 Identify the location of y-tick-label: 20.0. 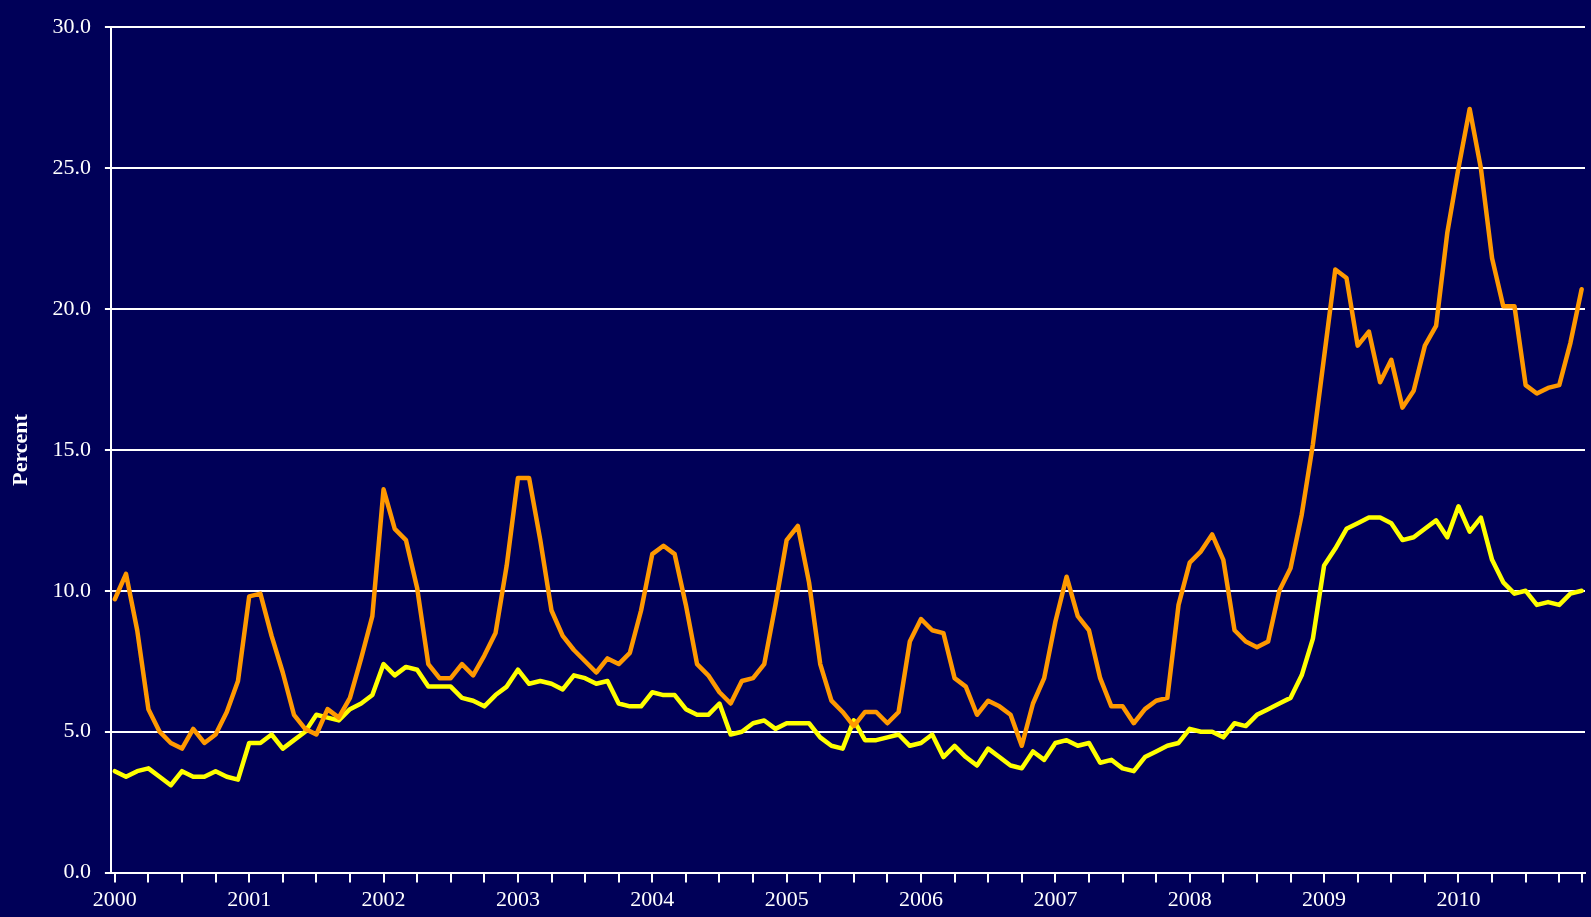
(71, 307).